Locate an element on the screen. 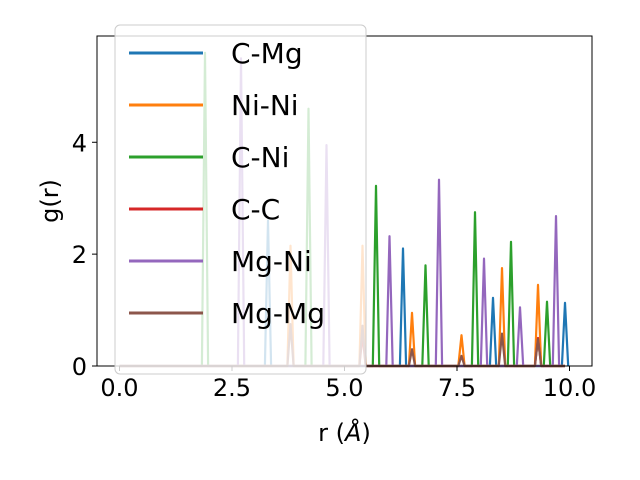 The height and width of the screenshot is (480, 640). x-axis-label: r (Å) is located at coordinates (344, 432).